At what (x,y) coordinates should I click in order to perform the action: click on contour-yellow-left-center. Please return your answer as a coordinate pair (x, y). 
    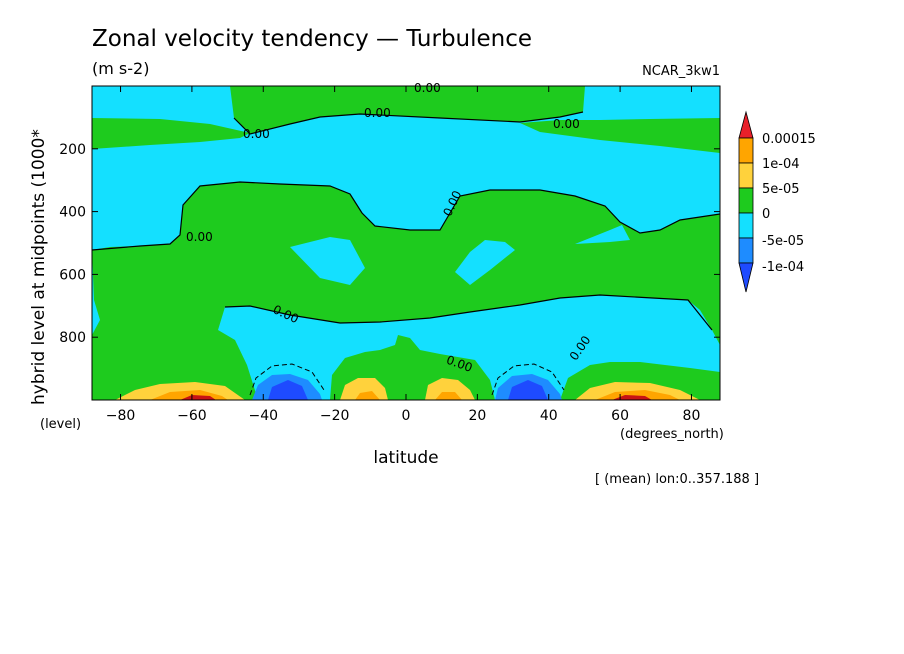
    Looking at the image, I should click on (364, 389).